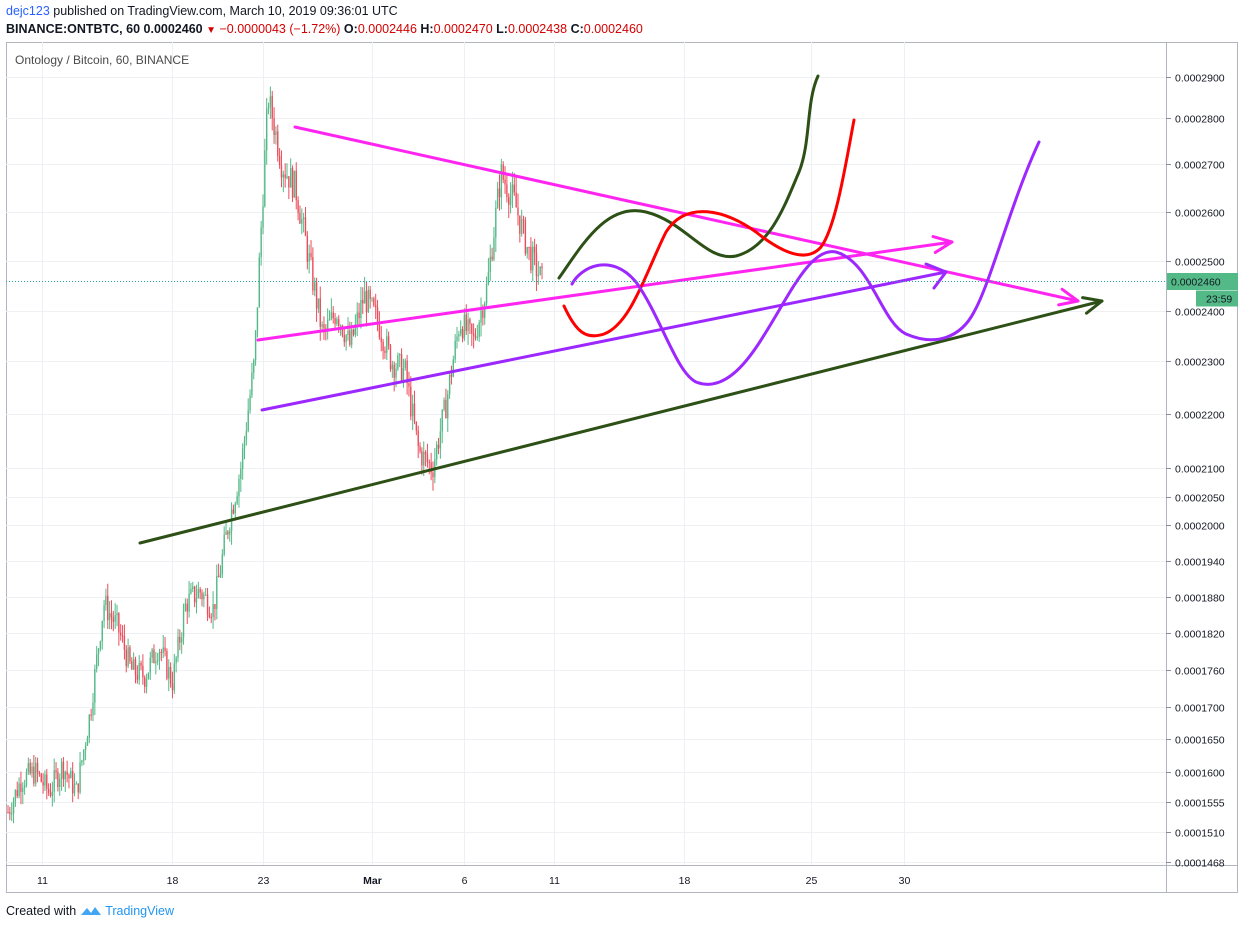 The height and width of the screenshot is (930, 1244). Describe the element at coordinates (1202, 281) in the screenshot. I see `last-price-badge` at that location.